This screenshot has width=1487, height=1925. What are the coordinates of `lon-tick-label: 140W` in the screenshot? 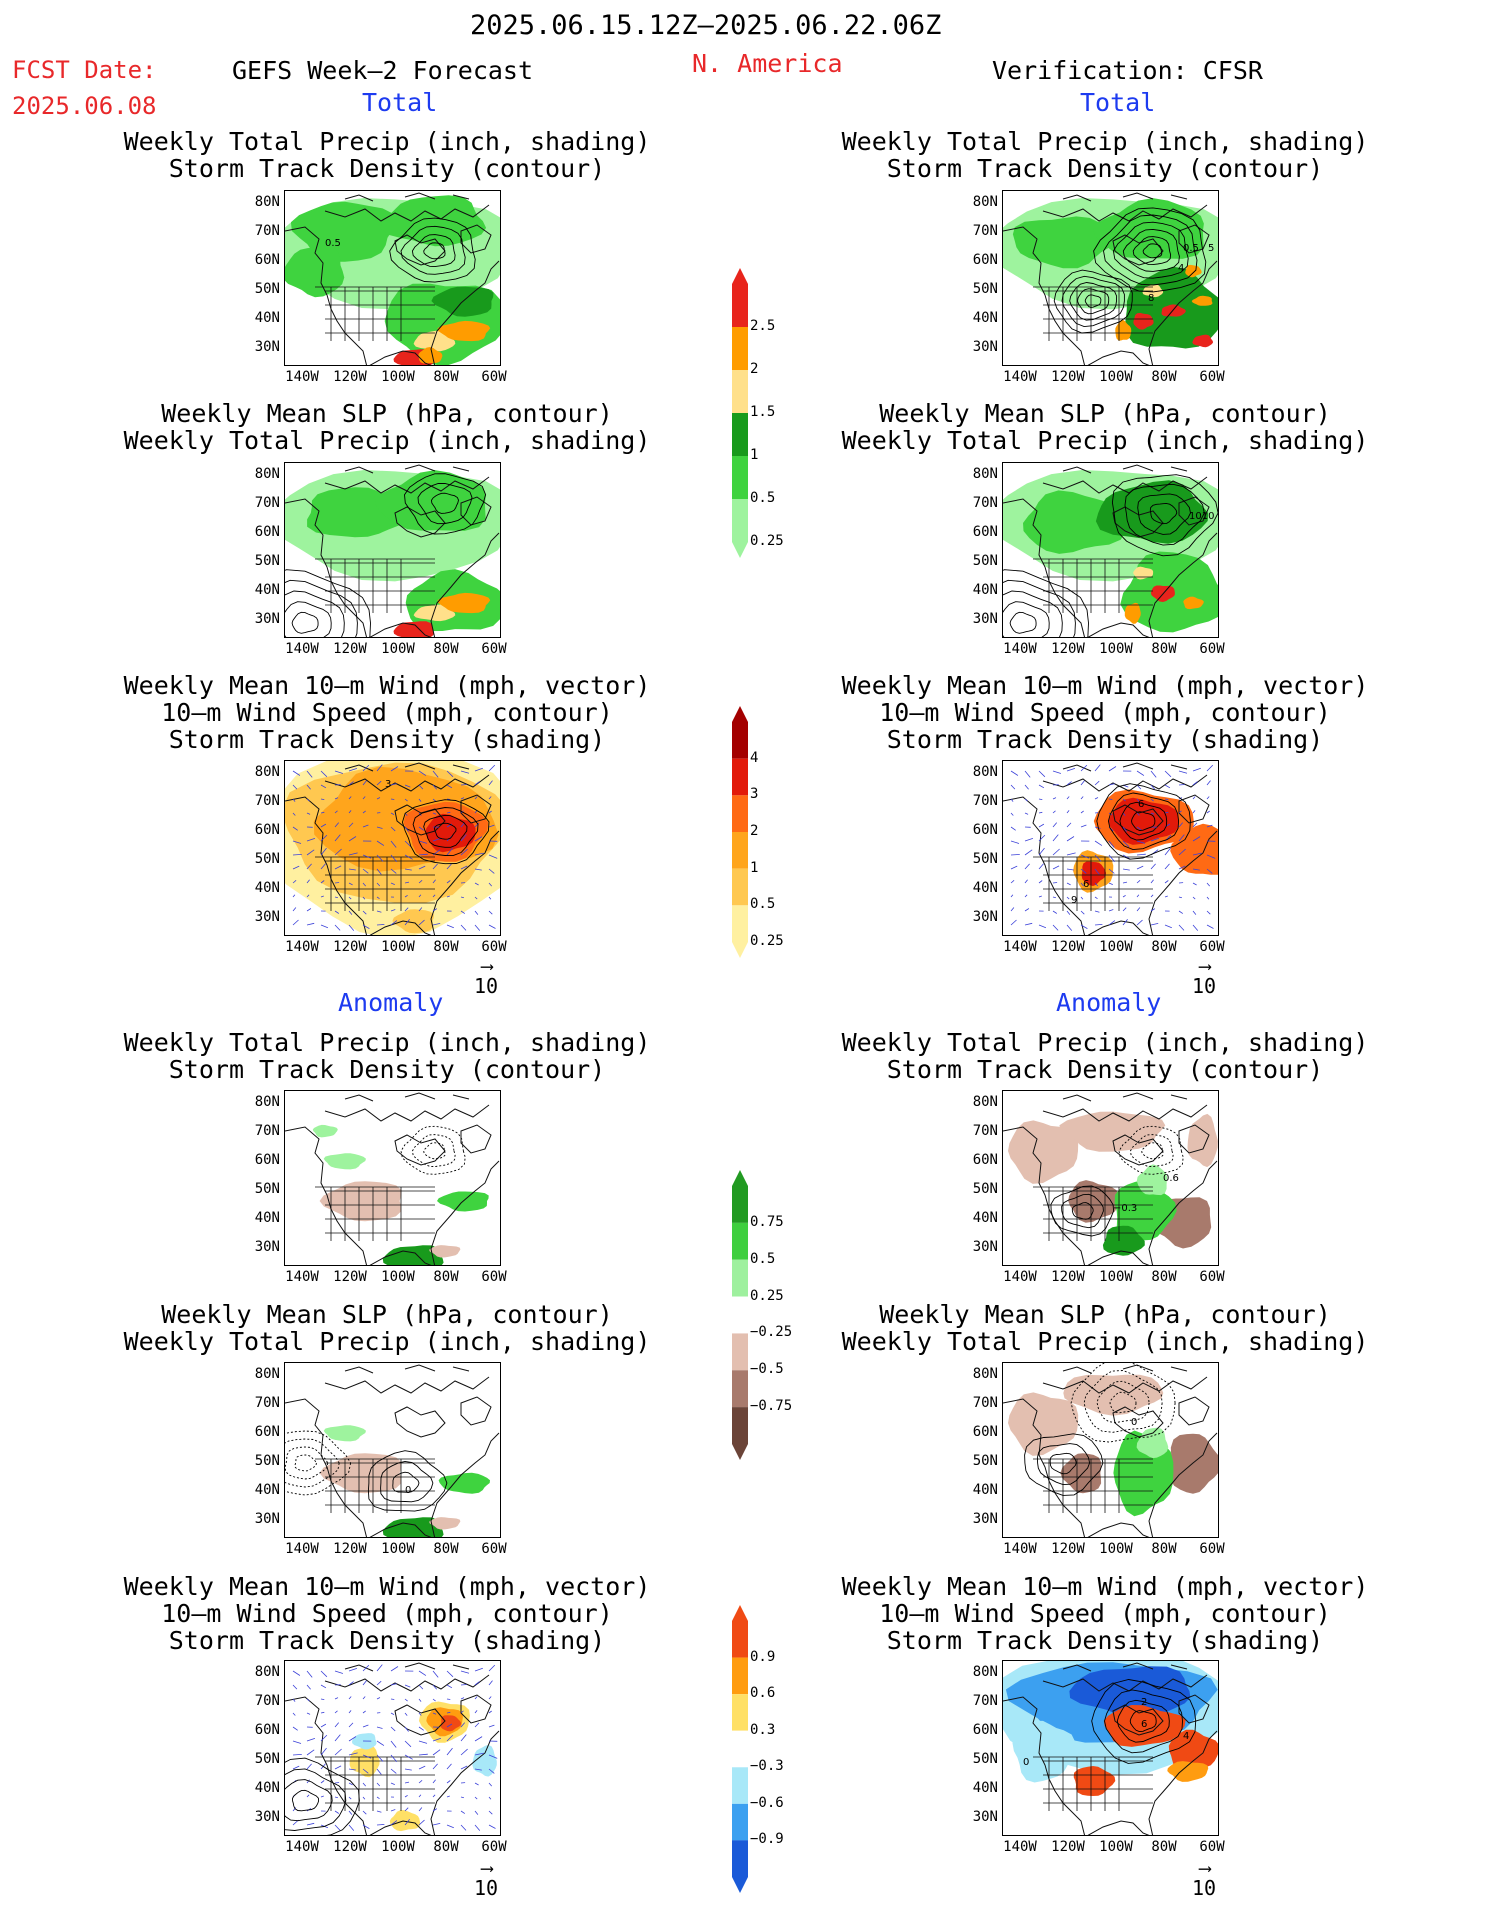 It's located at (1020, 1277).